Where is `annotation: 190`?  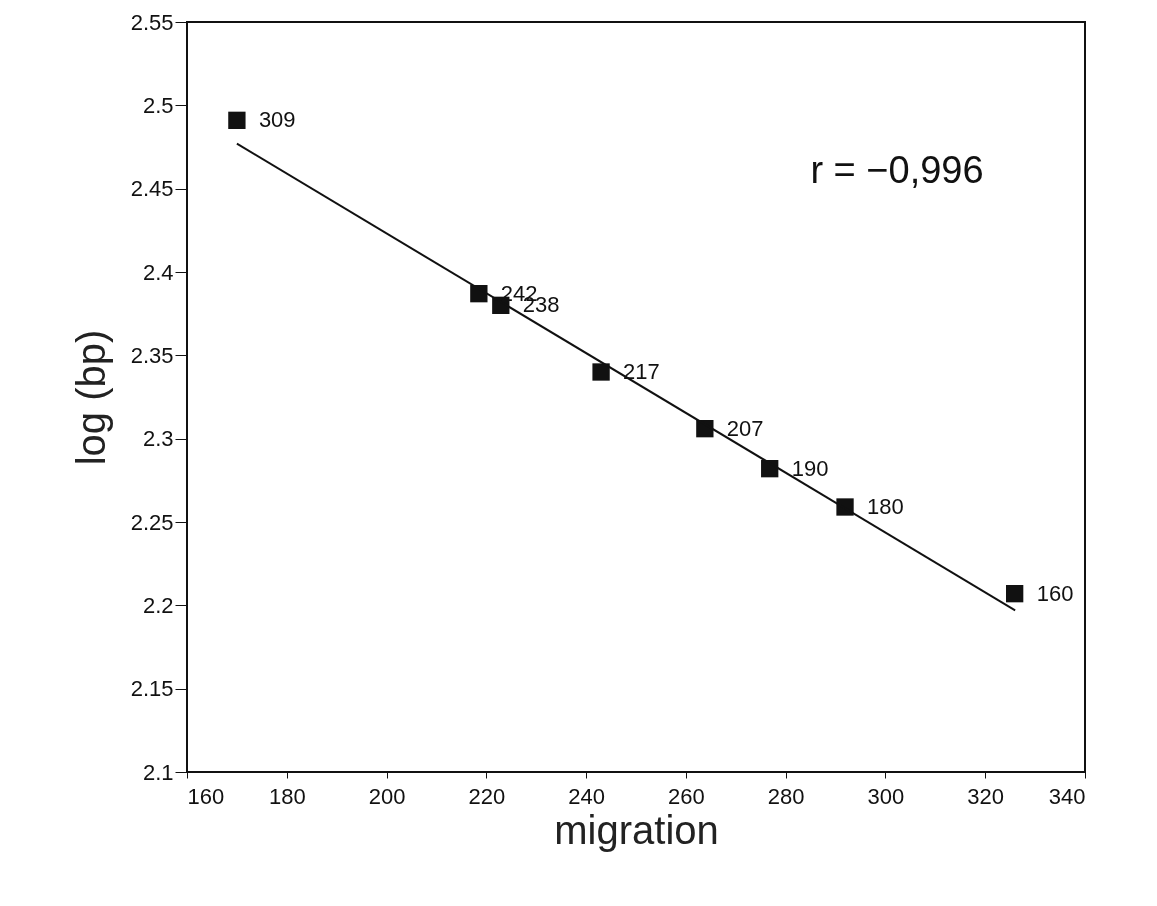 annotation: 190 is located at coordinates (810, 468).